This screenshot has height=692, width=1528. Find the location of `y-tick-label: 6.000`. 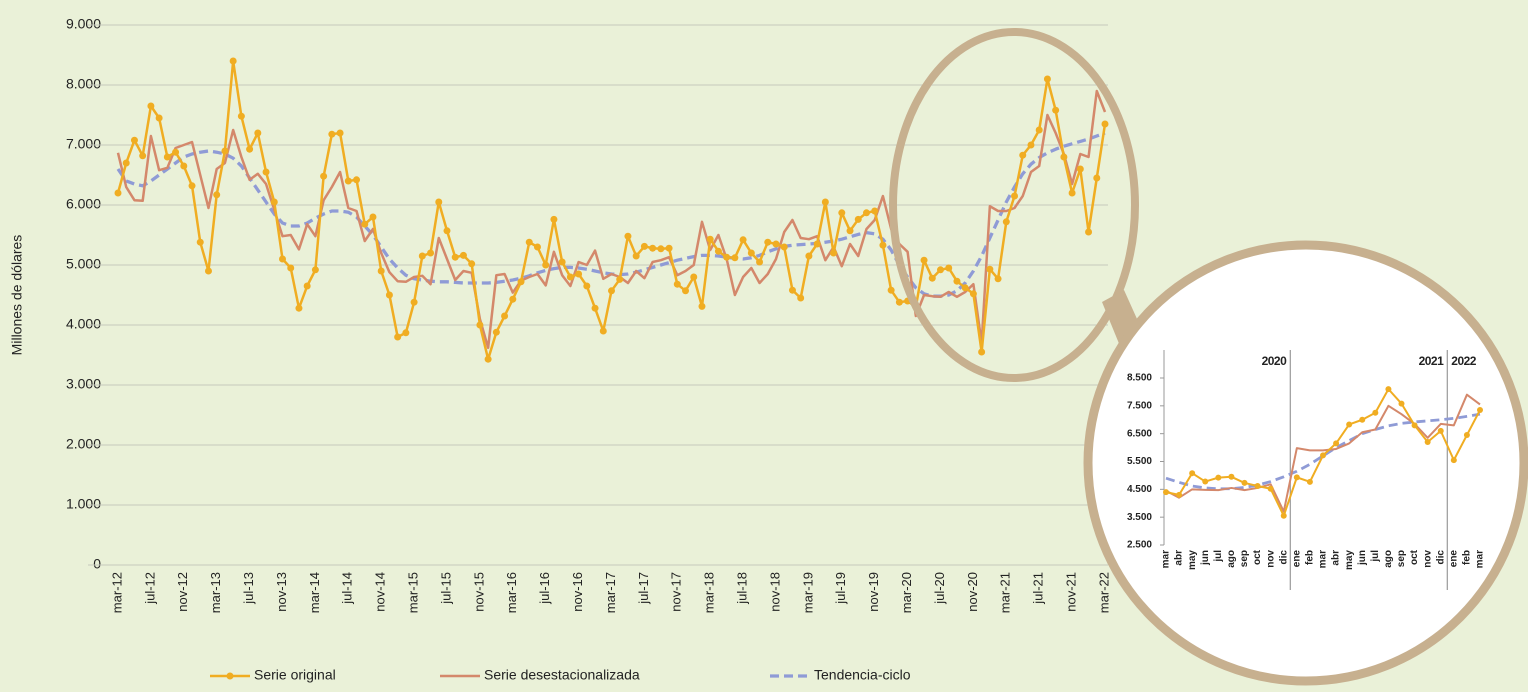

y-tick-label: 6.000 is located at coordinates (83, 204).